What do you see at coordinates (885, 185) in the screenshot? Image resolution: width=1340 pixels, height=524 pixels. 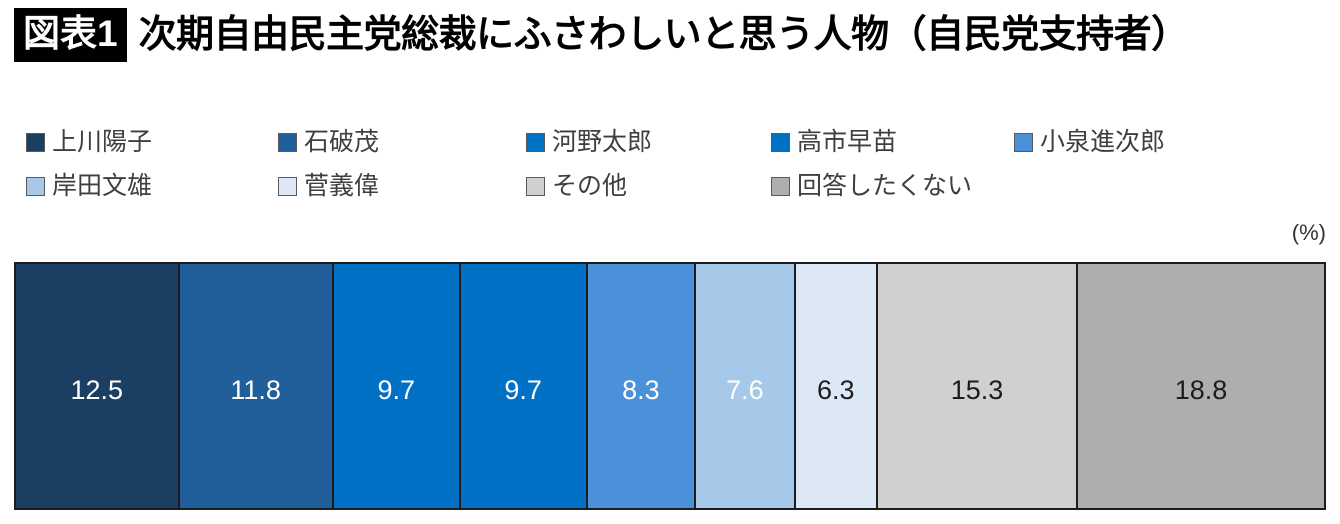 I see `legend-item-label: 回答したくない` at bounding box center [885, 185].